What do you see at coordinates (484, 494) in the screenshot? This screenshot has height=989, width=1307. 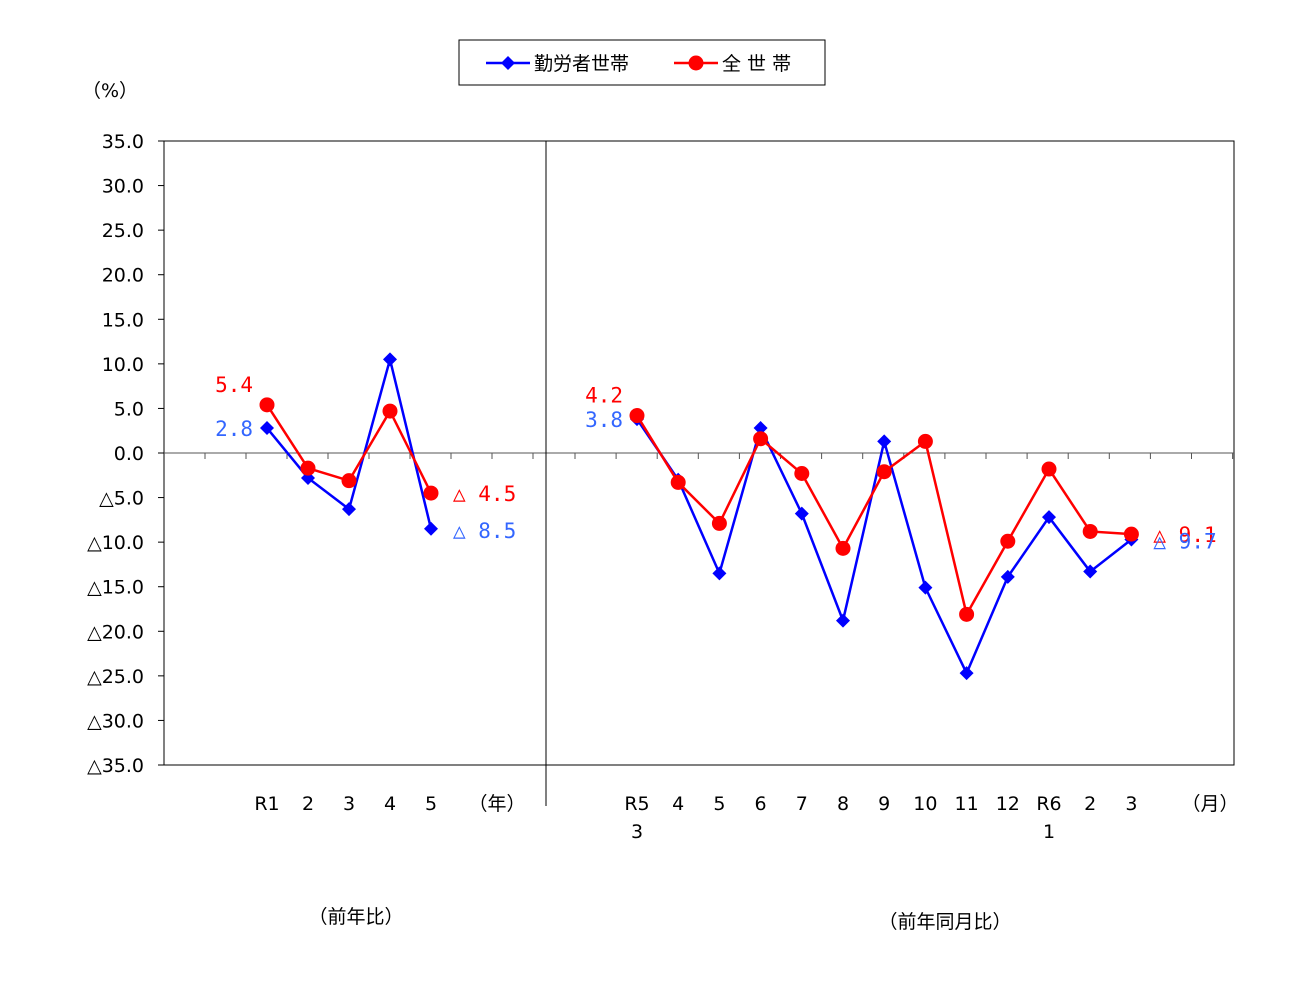 I see `data-label: △ 4.5` at bounding box center [484, 494].